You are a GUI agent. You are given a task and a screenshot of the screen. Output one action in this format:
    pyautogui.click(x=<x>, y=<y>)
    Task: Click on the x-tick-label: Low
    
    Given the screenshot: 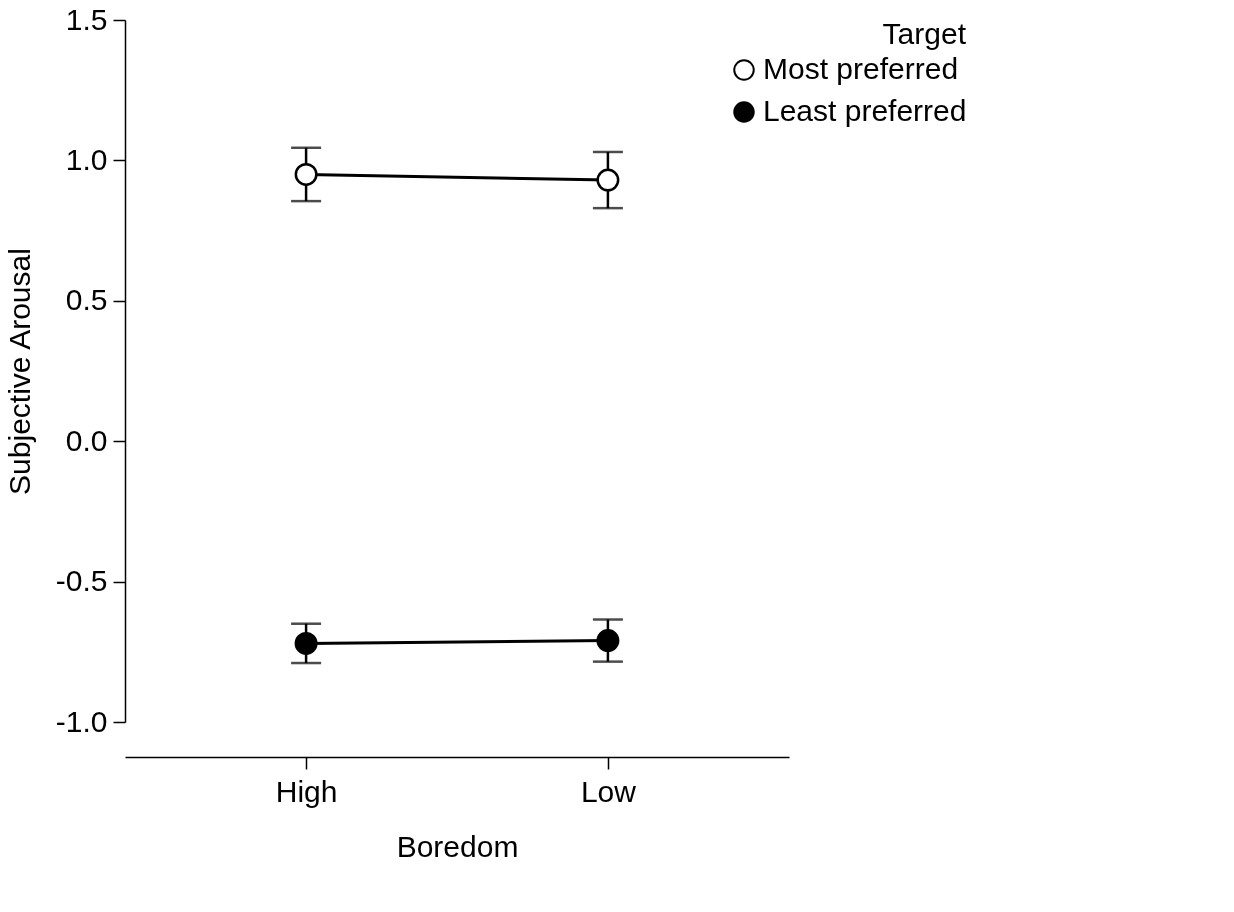 What is the action you would take?
    pyautogui.click(x=608, y=791)
    